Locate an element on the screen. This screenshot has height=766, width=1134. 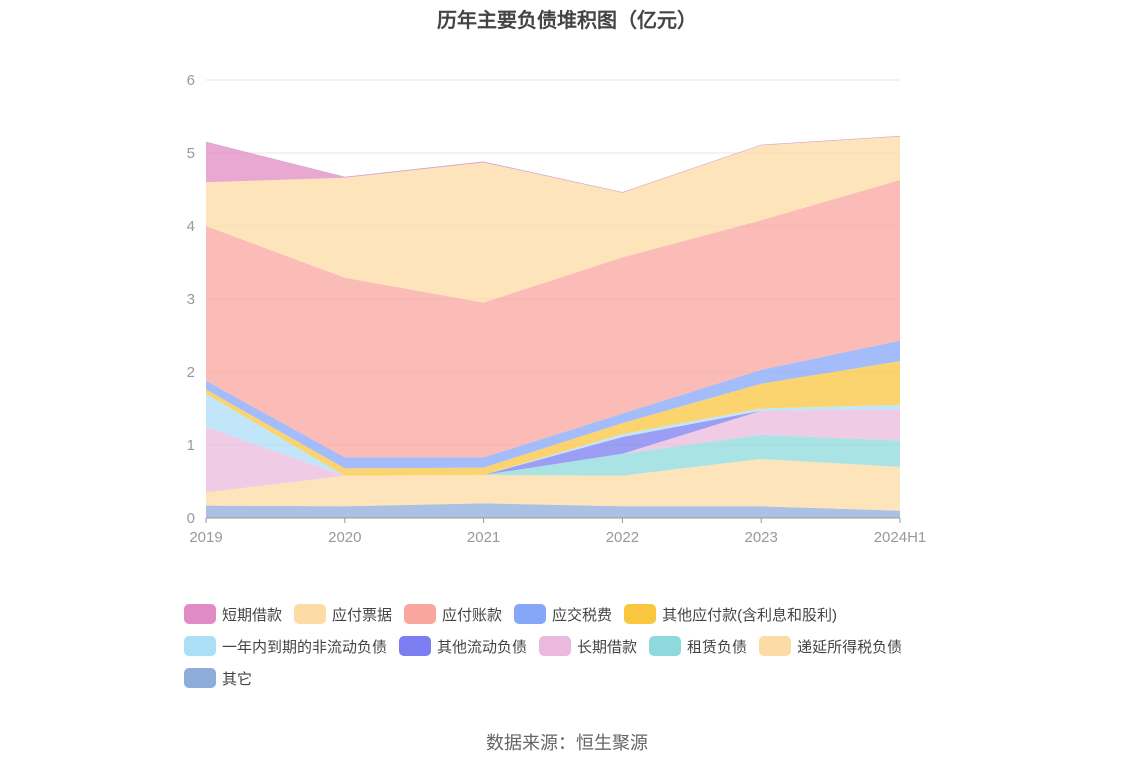
legend-item: 递延所得税负债 is located at coordinates (830, 646).